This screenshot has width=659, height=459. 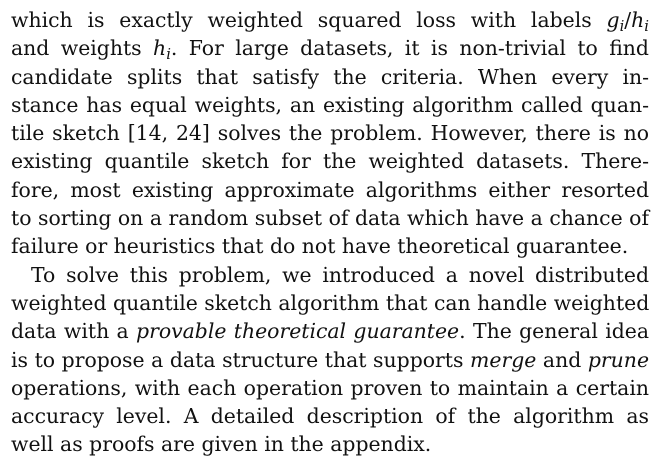 I want to click on p2-line-3-text-a: data with a, so click(x=74, y=331).